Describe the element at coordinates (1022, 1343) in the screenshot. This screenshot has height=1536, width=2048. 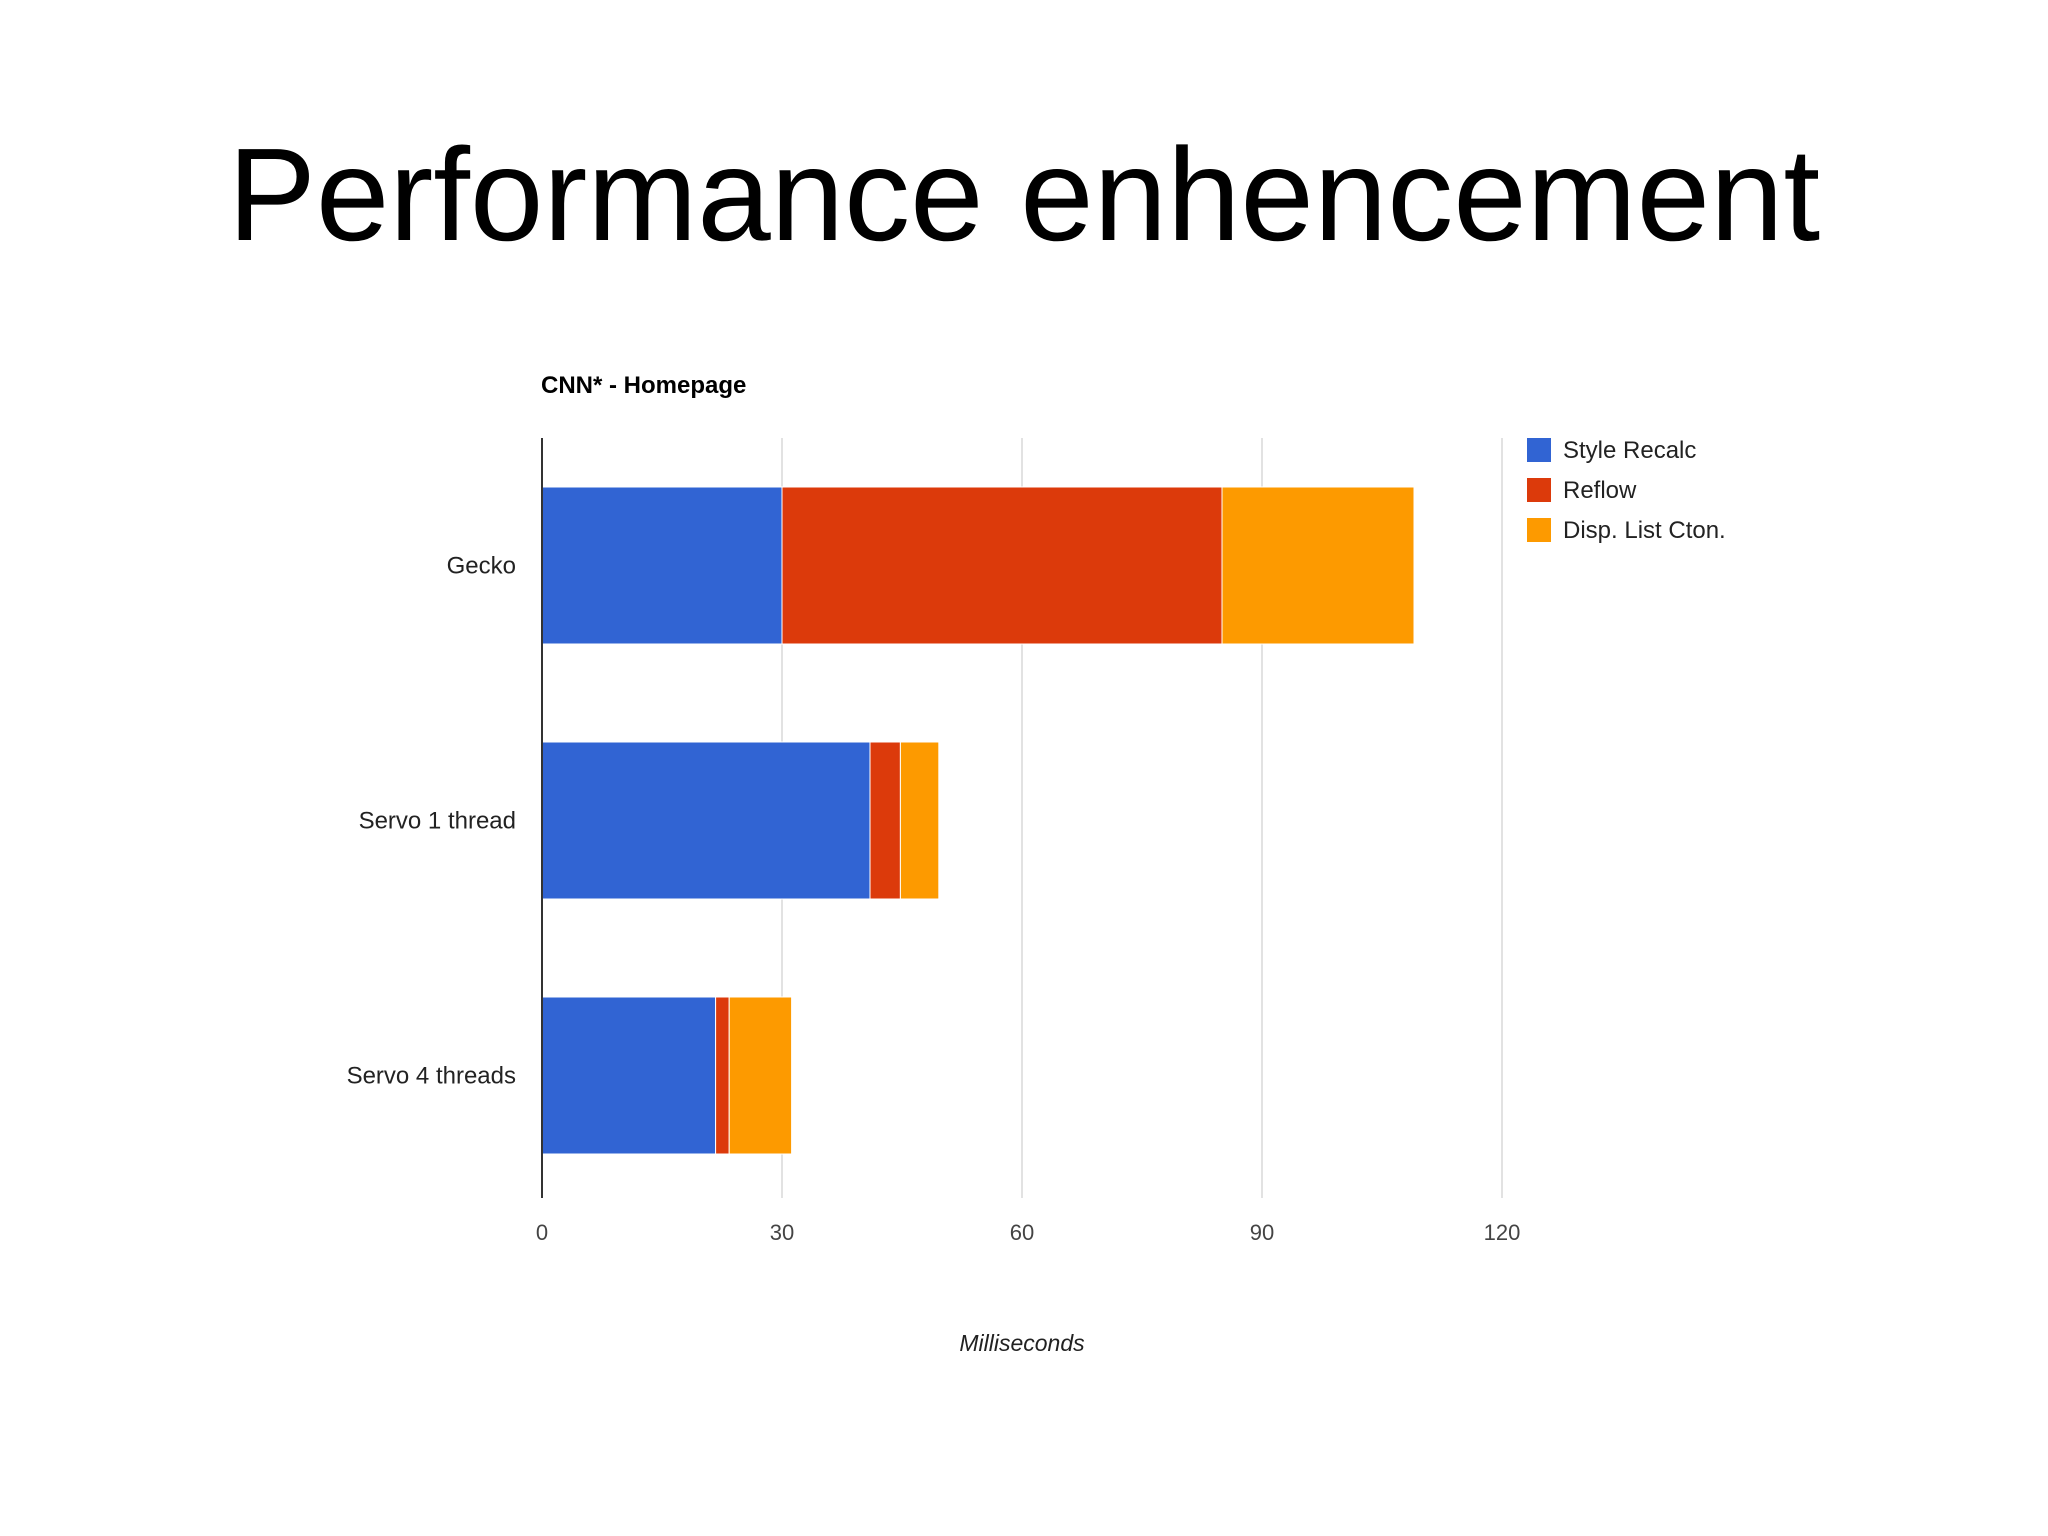
I see `x-axis-title: Milliseconds` at that location.